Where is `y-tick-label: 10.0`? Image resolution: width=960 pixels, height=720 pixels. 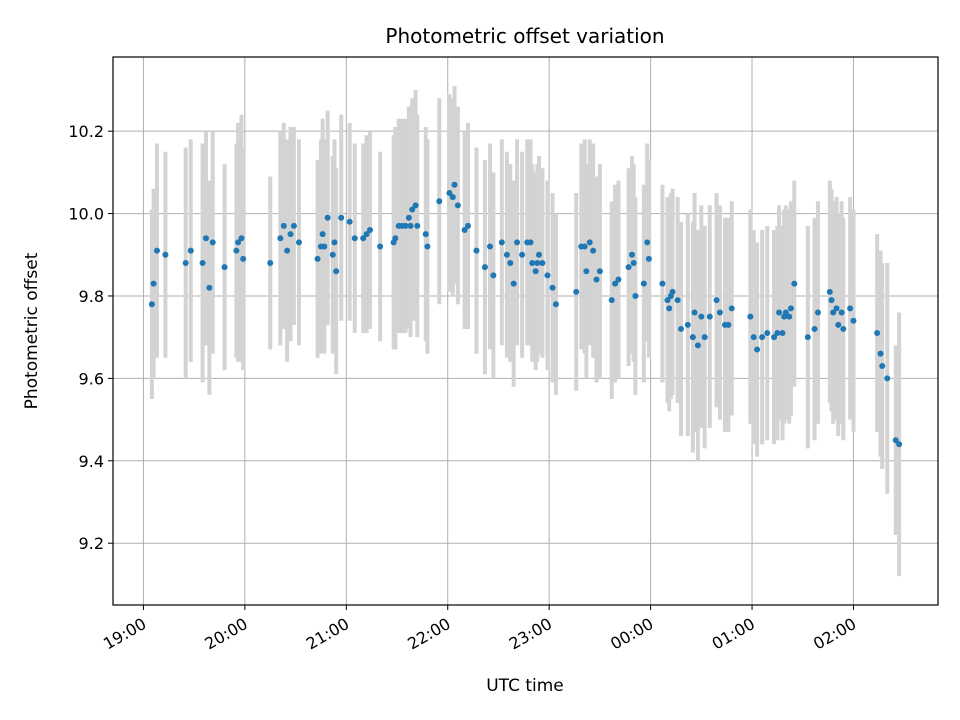 y-tick-label: 10.0 is located at coordinates (86, 214).